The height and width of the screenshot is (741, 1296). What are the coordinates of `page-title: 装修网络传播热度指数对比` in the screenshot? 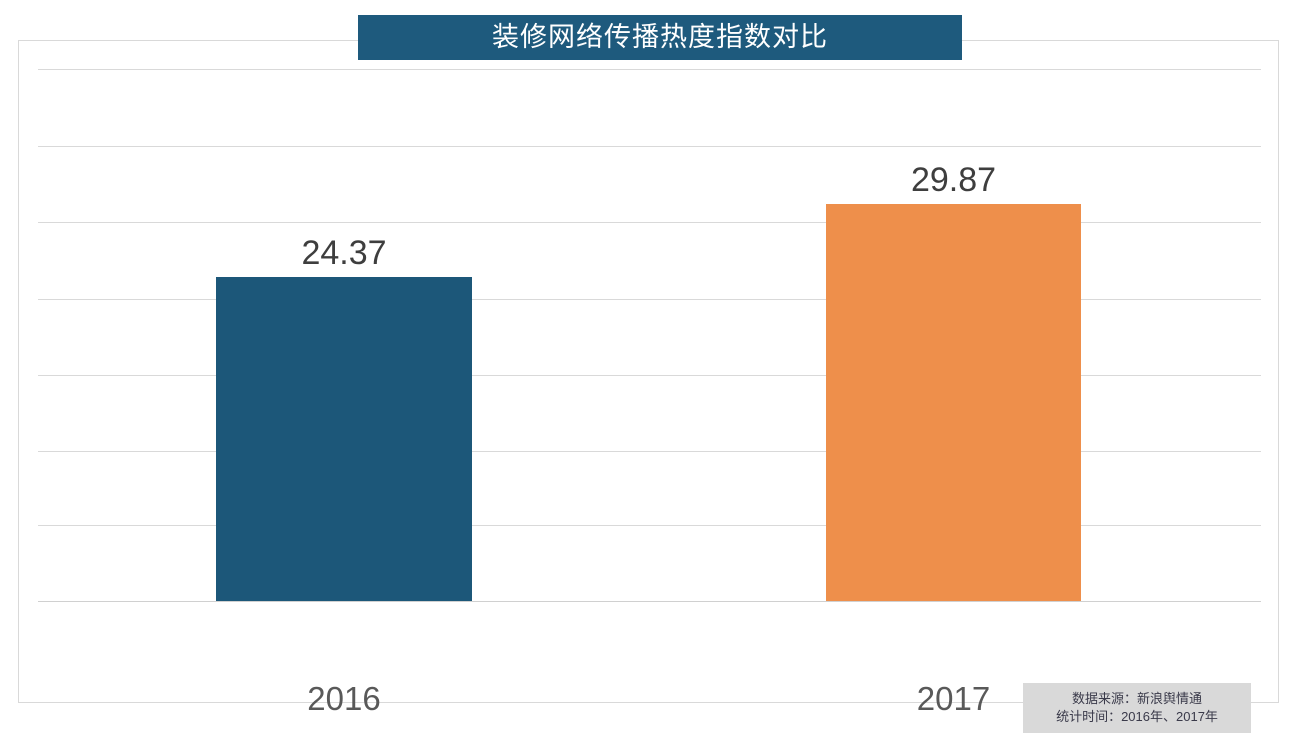 It's located at (660, 37).